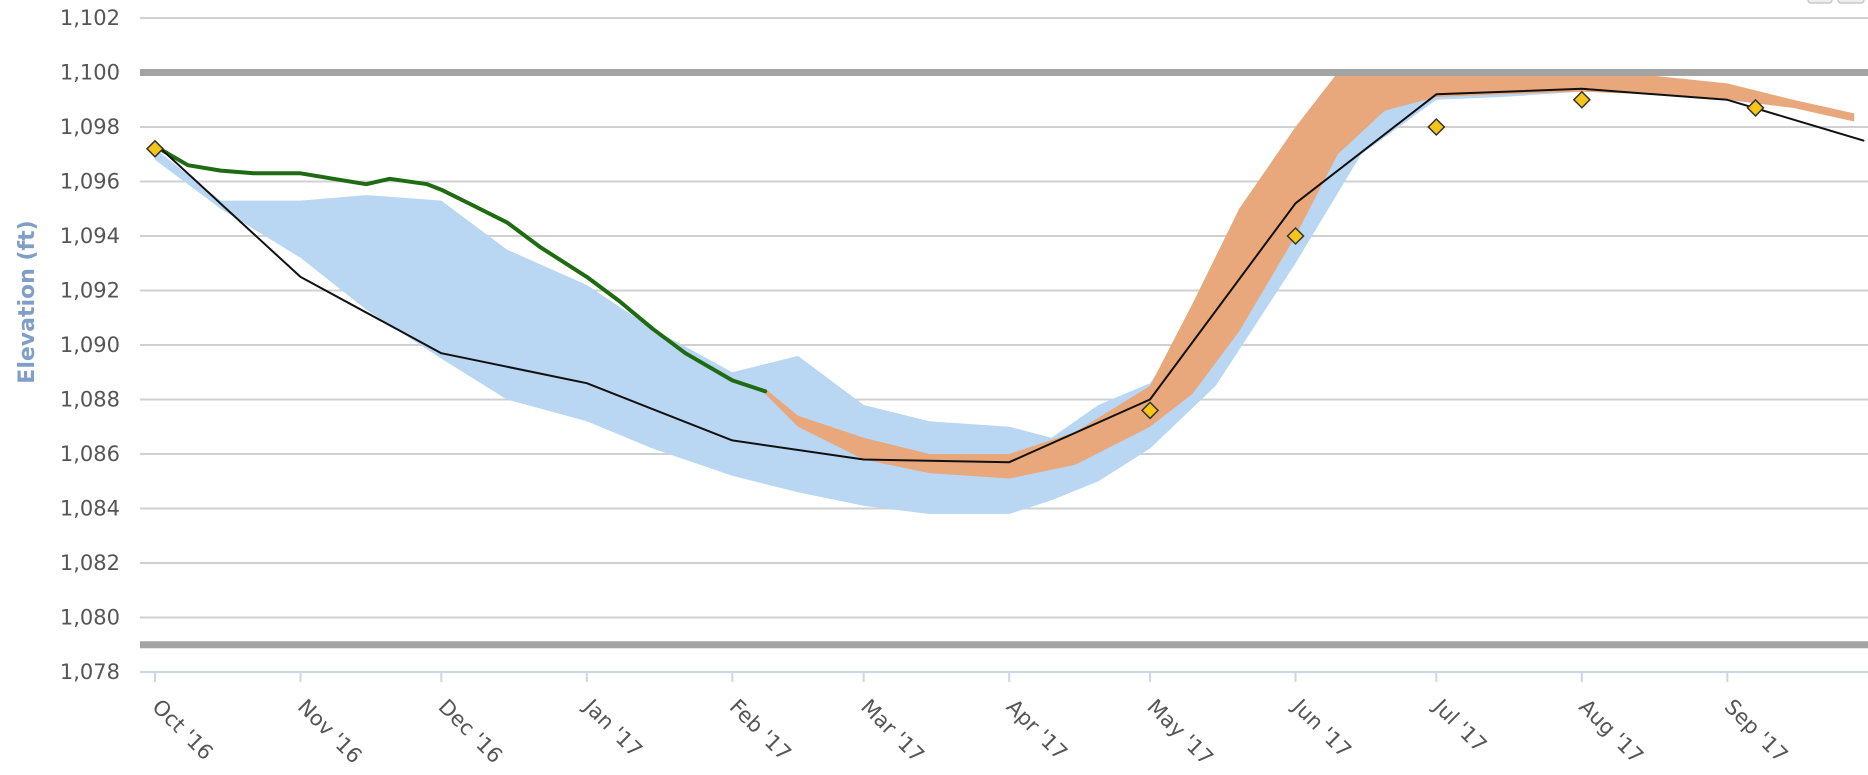  I want to click on y-tick-label: 1,084, so click(90, 509).